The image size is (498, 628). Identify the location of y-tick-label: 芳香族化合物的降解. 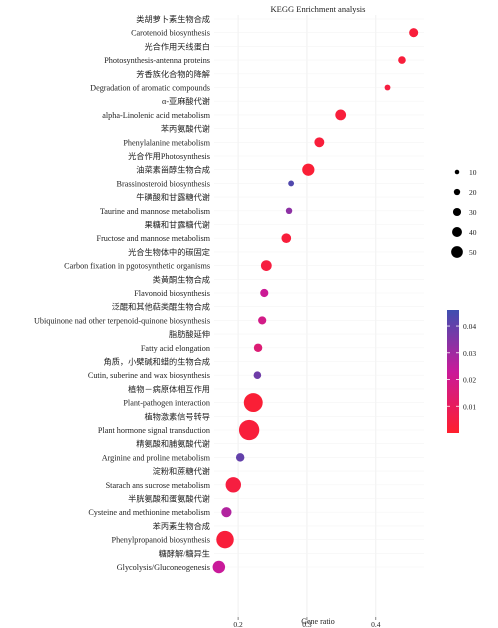
(173, 74).